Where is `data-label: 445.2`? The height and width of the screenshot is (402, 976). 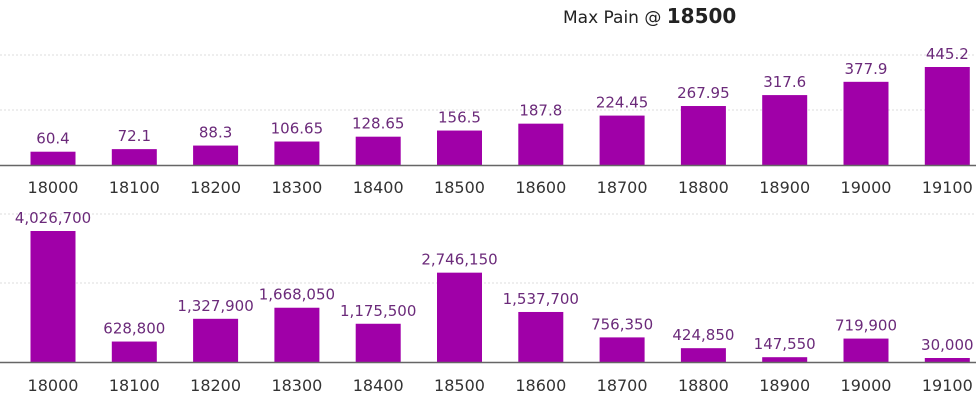 data-label: 445.2 is located at coordinates (947, 54).